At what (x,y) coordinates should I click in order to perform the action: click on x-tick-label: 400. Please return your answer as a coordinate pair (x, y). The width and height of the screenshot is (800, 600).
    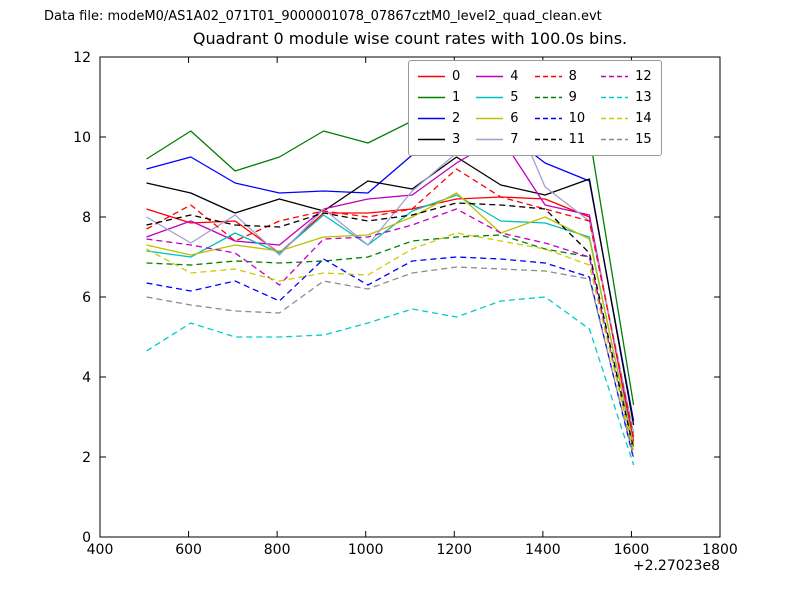
    Looking at the image, I should click on (100, 550).